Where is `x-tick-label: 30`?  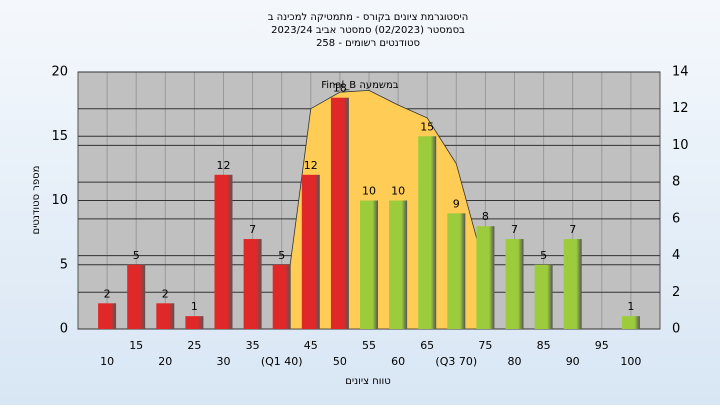
x-tick-label: 30 is located at coordinates (224, 361).